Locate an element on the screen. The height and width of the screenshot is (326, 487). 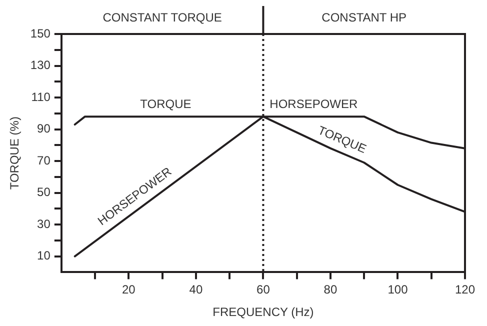
x-tick-label: 40 is located at coordinates (196, 289).